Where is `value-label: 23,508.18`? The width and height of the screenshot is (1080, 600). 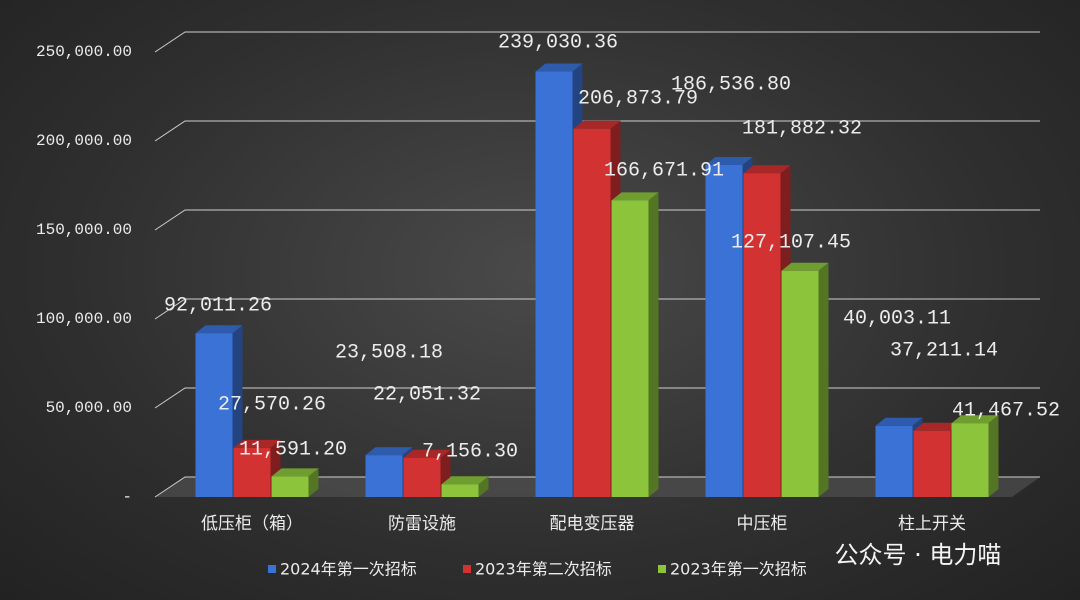 value-label: 23,508.18 is located at coordinates (389, 352).